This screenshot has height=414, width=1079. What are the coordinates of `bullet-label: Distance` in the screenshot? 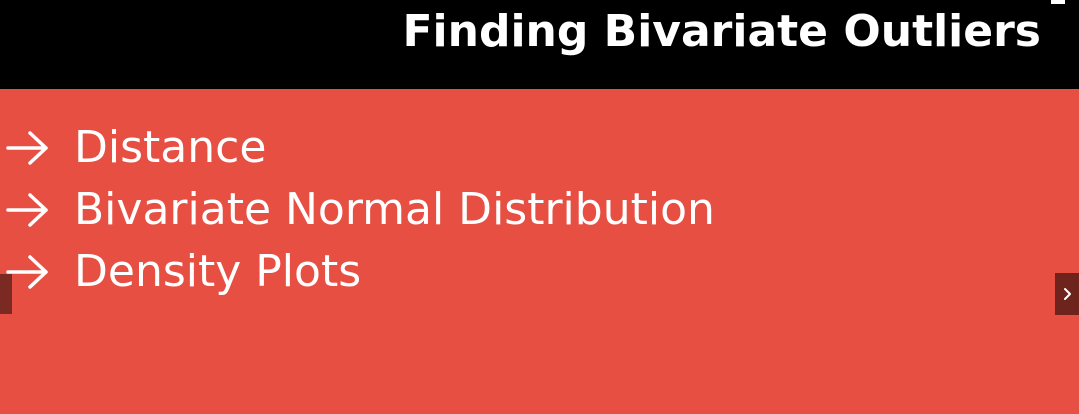 It's located at (170, 147).